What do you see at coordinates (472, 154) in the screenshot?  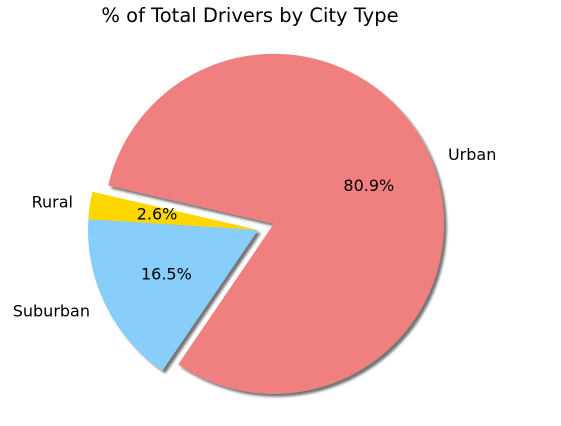 I see `slice-label-urban: Urban` at bounding box center [472, 154].